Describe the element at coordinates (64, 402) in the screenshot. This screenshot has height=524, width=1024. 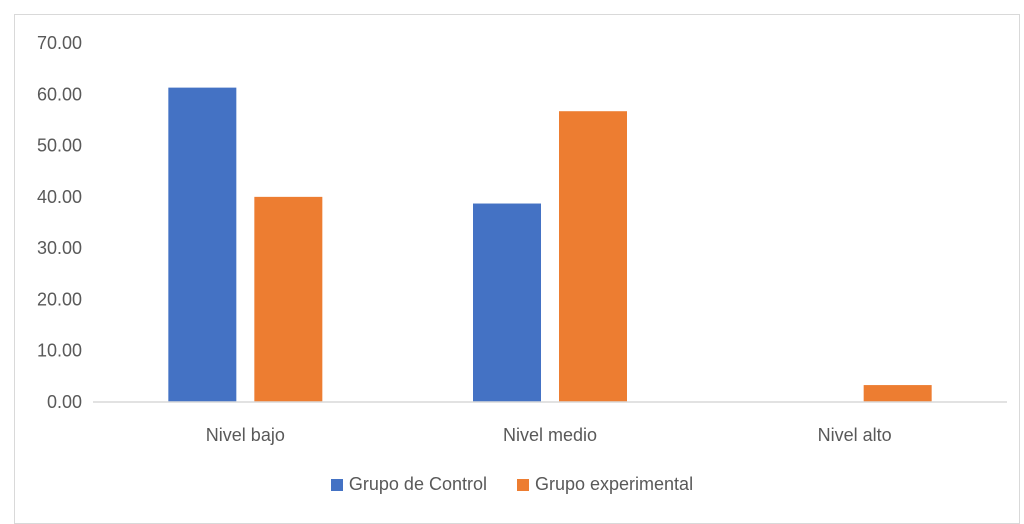
I see `y-tick-label: 0.00` at that location.